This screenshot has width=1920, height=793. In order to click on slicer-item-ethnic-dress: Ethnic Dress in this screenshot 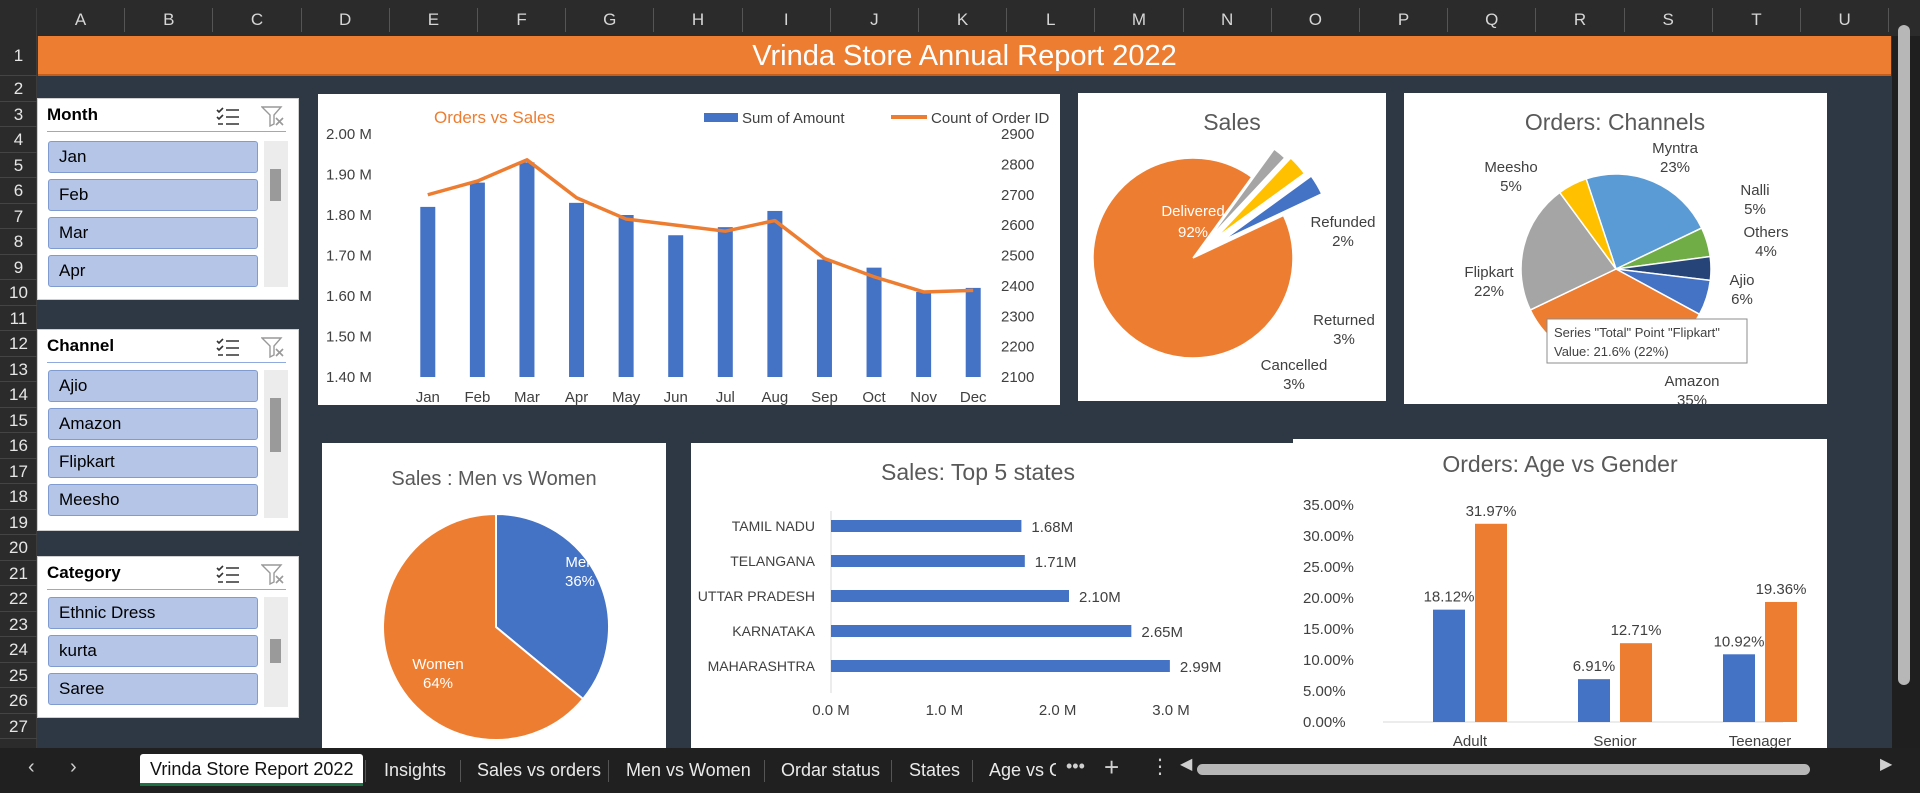, I will do `click(153, 613)`.